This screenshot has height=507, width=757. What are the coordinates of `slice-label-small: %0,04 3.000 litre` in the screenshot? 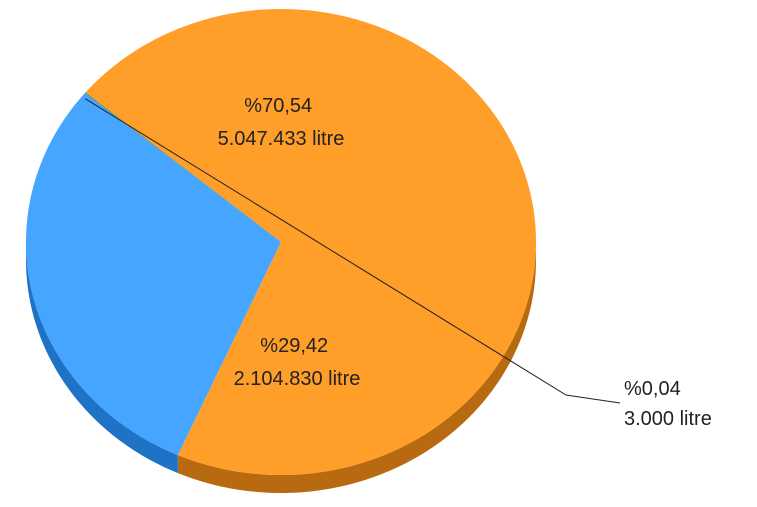 It's located at (668, 404).